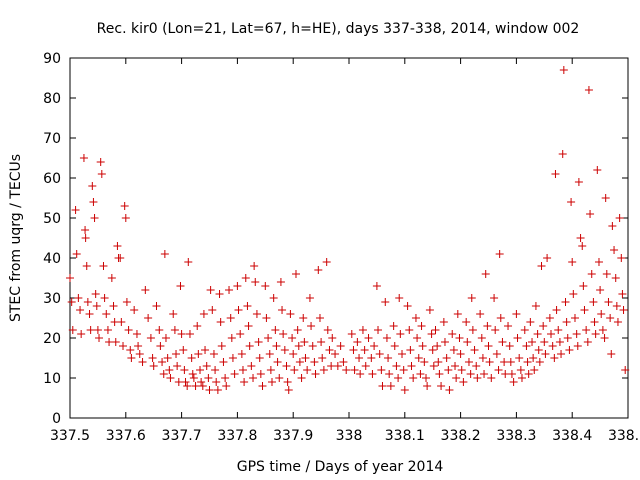  I want to click on x-tick-label: 338.4, so click(572, 436).